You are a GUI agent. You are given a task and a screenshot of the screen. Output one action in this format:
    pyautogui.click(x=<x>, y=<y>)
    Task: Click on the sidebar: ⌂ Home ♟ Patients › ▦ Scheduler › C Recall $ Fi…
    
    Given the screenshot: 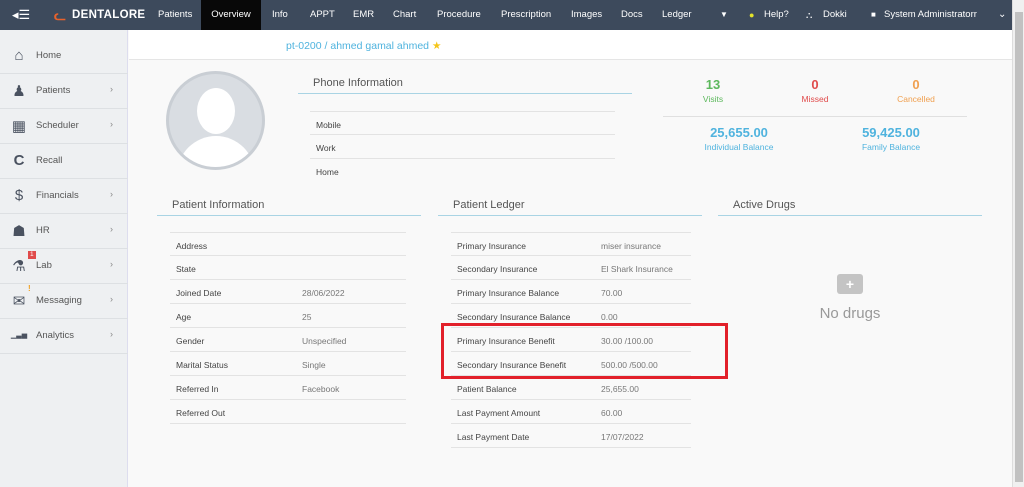 What is the action you would take?
    pyautogui.click(x=64, y=258)
    